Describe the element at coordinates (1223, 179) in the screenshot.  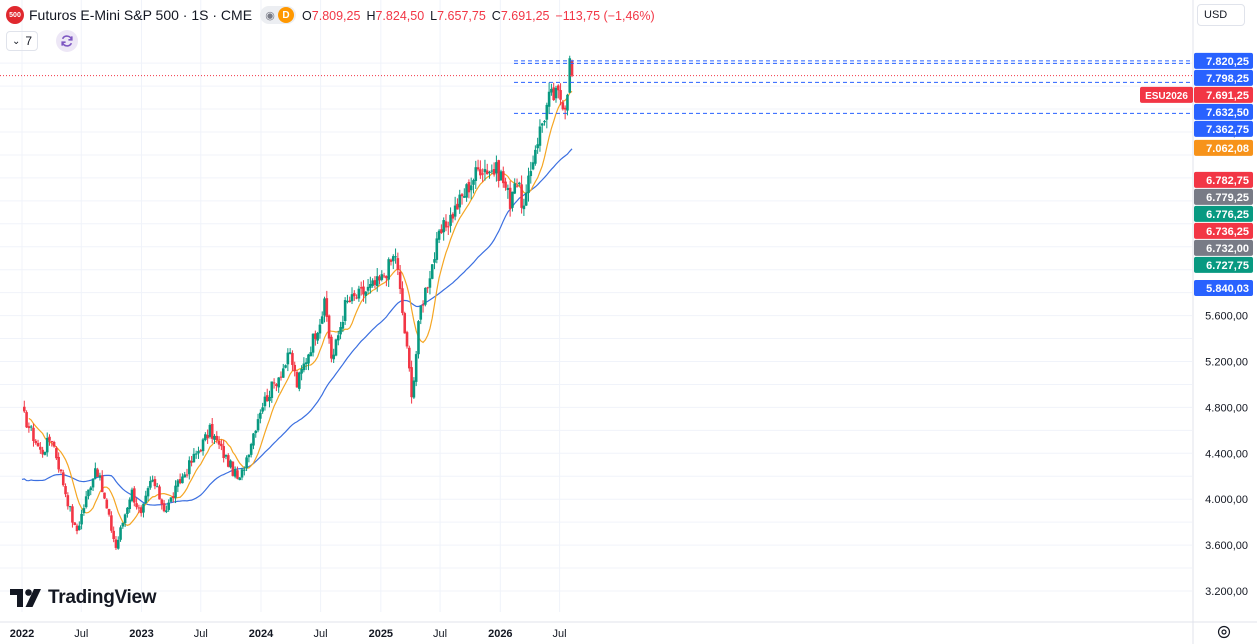
I see `price-label: 6.782,75` at that location.